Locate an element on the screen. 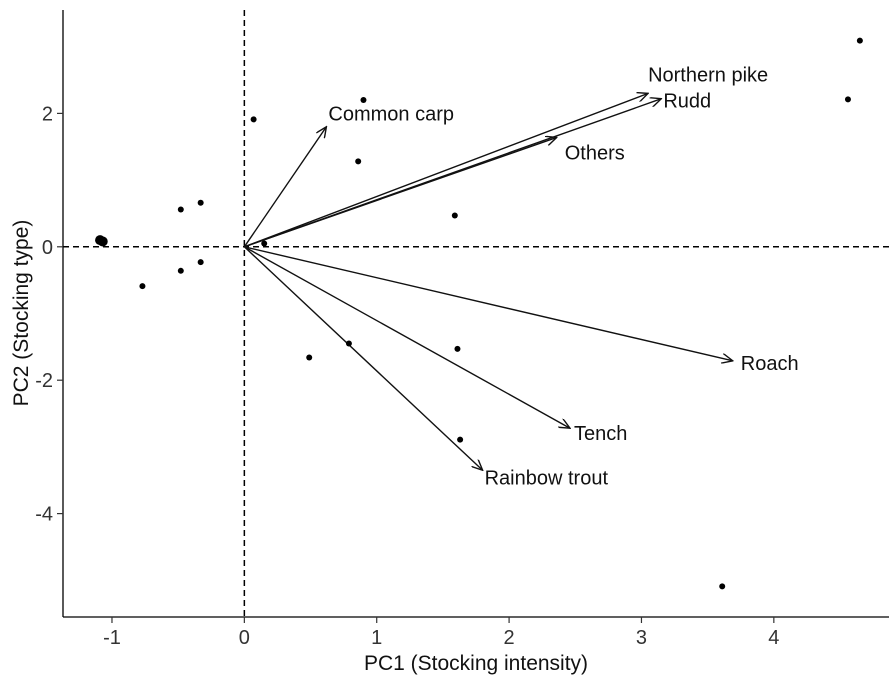  vector-label-rudd: Rudd is located at coordinates (687, 102).